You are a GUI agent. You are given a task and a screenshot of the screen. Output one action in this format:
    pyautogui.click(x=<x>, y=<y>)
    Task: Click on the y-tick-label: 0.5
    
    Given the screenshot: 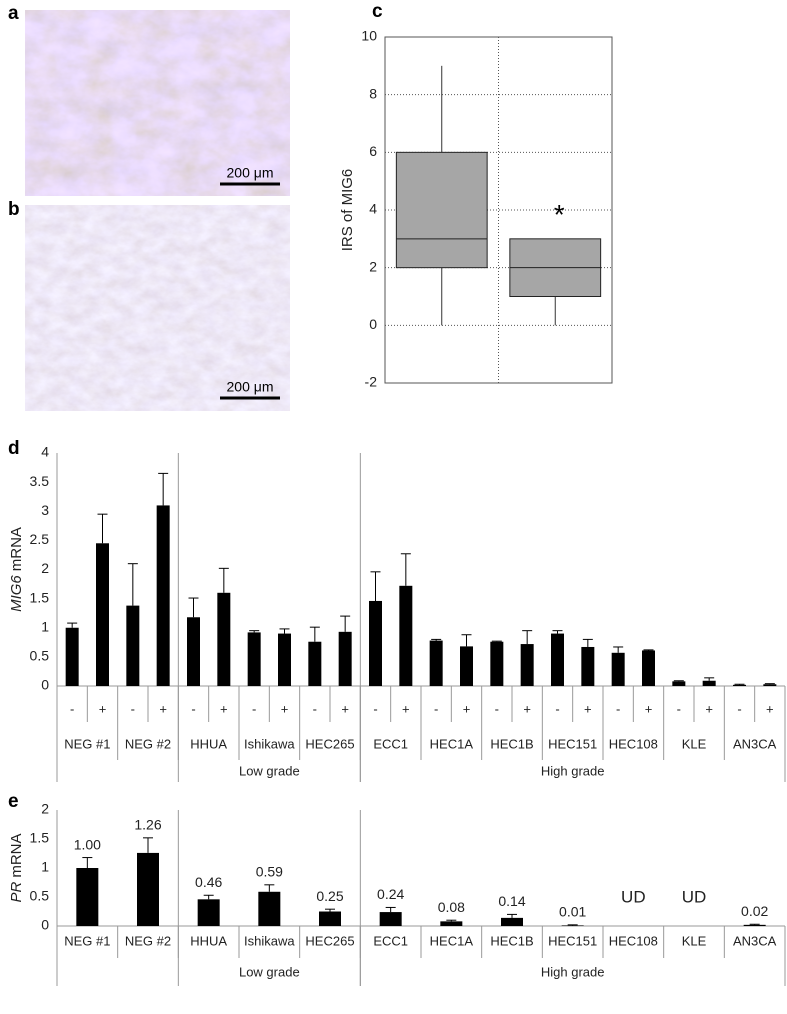 What is the action you would take?
    pyautogui.click(x=40, y=896)
    